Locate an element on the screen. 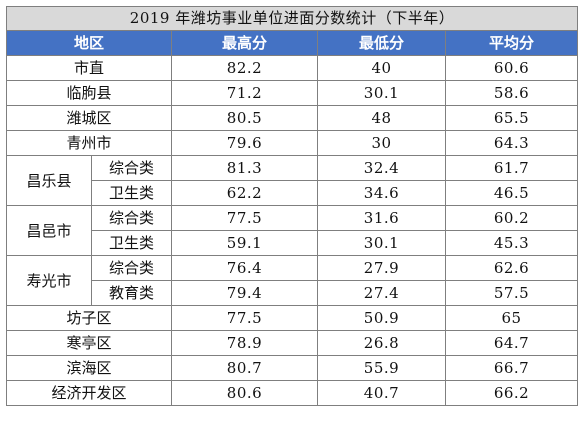 The width and height of the screenshot is (583, 431). region-cell: 青州市 is located at coordinates (89, 143).